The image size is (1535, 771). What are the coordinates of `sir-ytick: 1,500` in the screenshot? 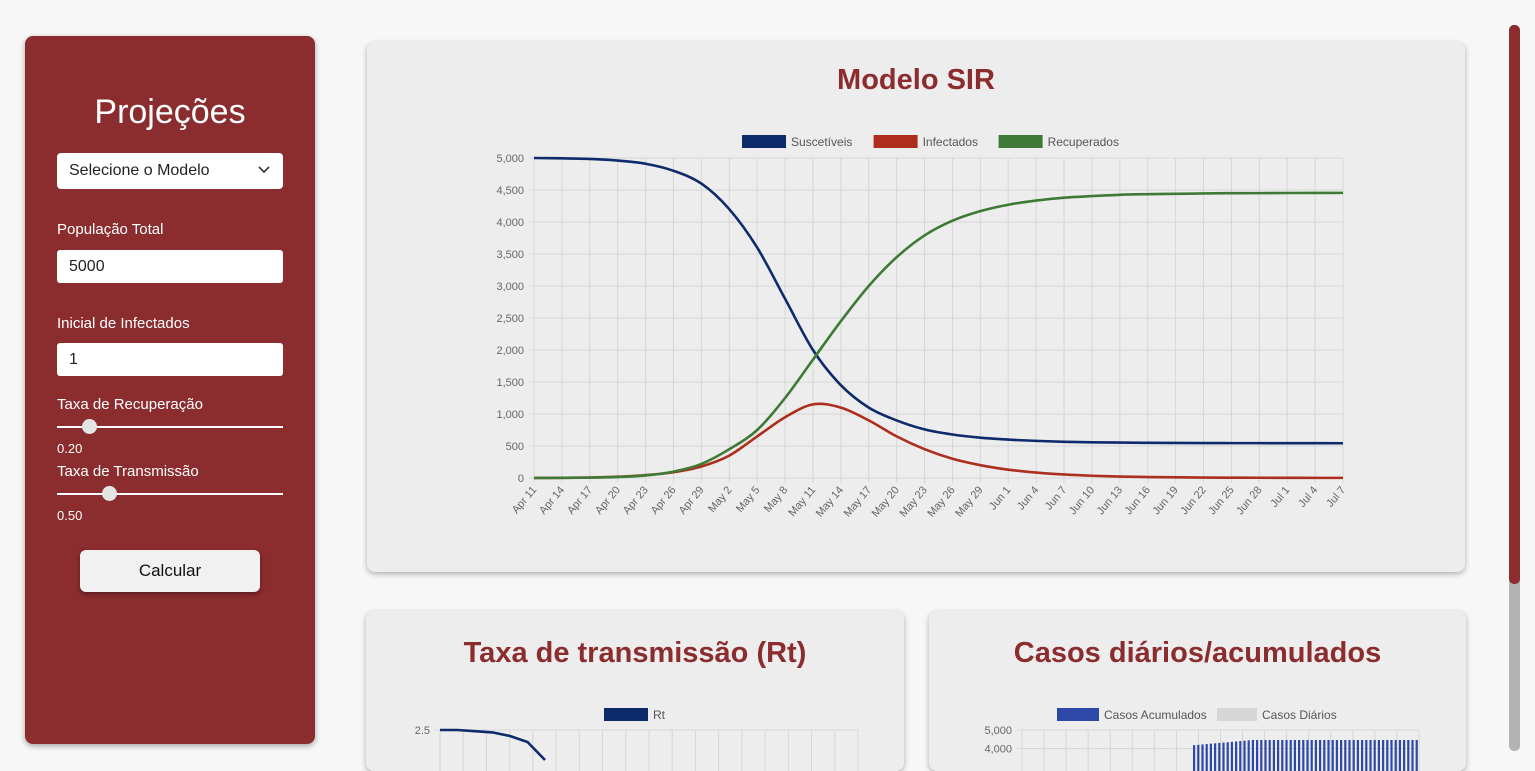 It's located at (510, 383).